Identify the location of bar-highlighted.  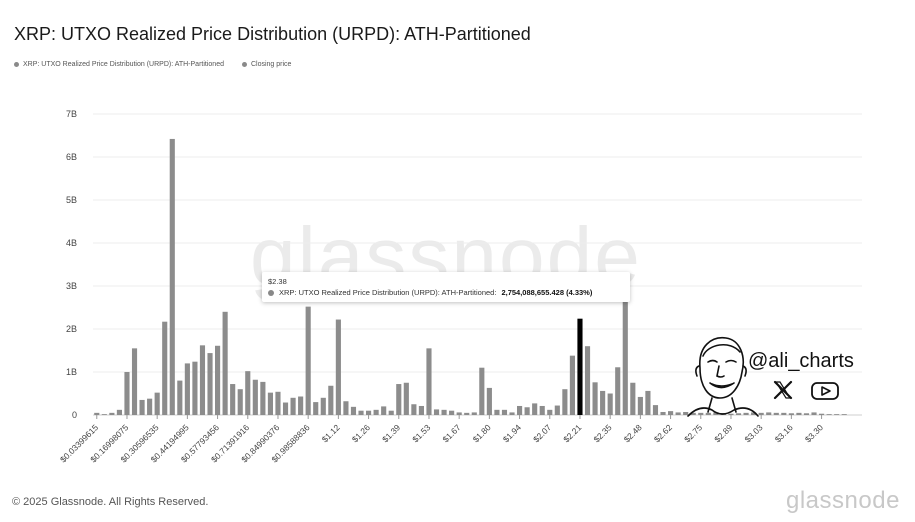
(580, 366).